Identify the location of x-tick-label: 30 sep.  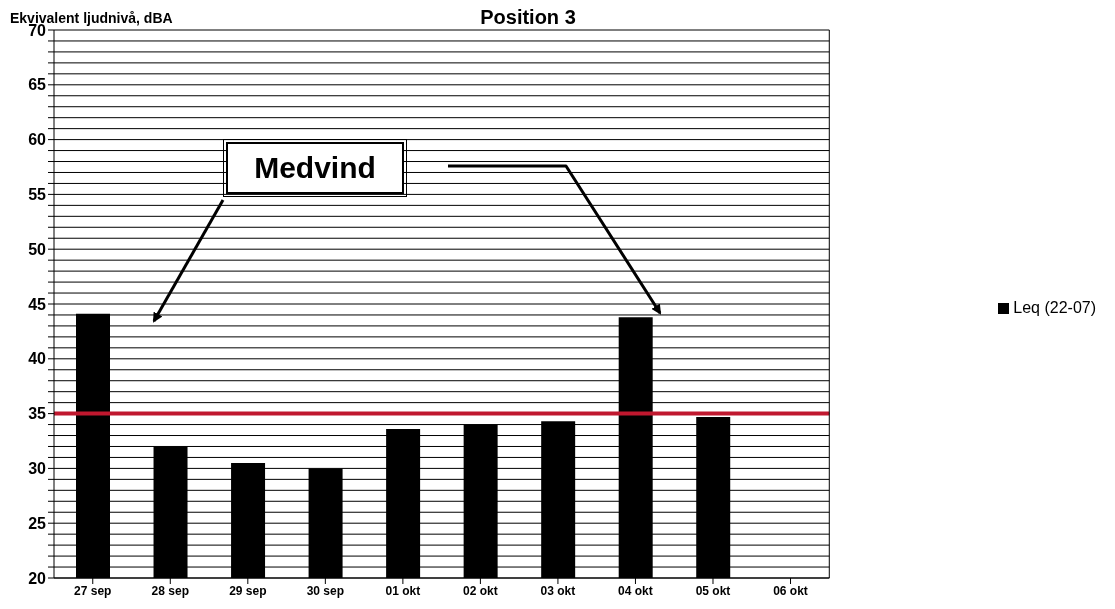
(325, 590).